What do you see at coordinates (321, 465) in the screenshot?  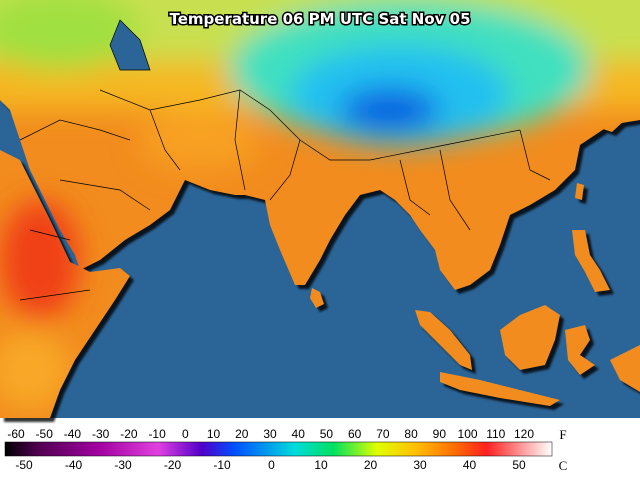 I see `celsius-label: 10` at bounding box center [321, 465].